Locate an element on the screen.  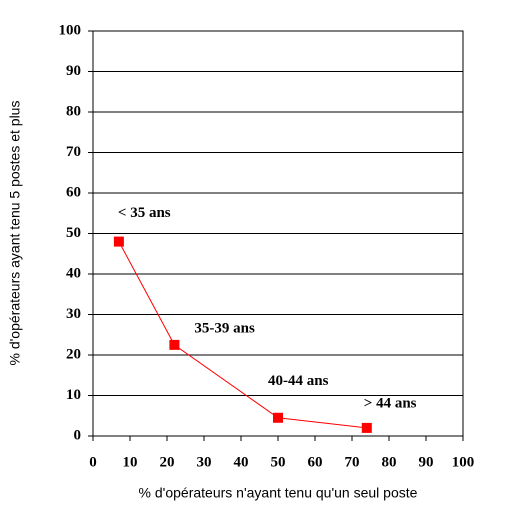
x-tick-label: 20 is located at coordinates (167, 462).